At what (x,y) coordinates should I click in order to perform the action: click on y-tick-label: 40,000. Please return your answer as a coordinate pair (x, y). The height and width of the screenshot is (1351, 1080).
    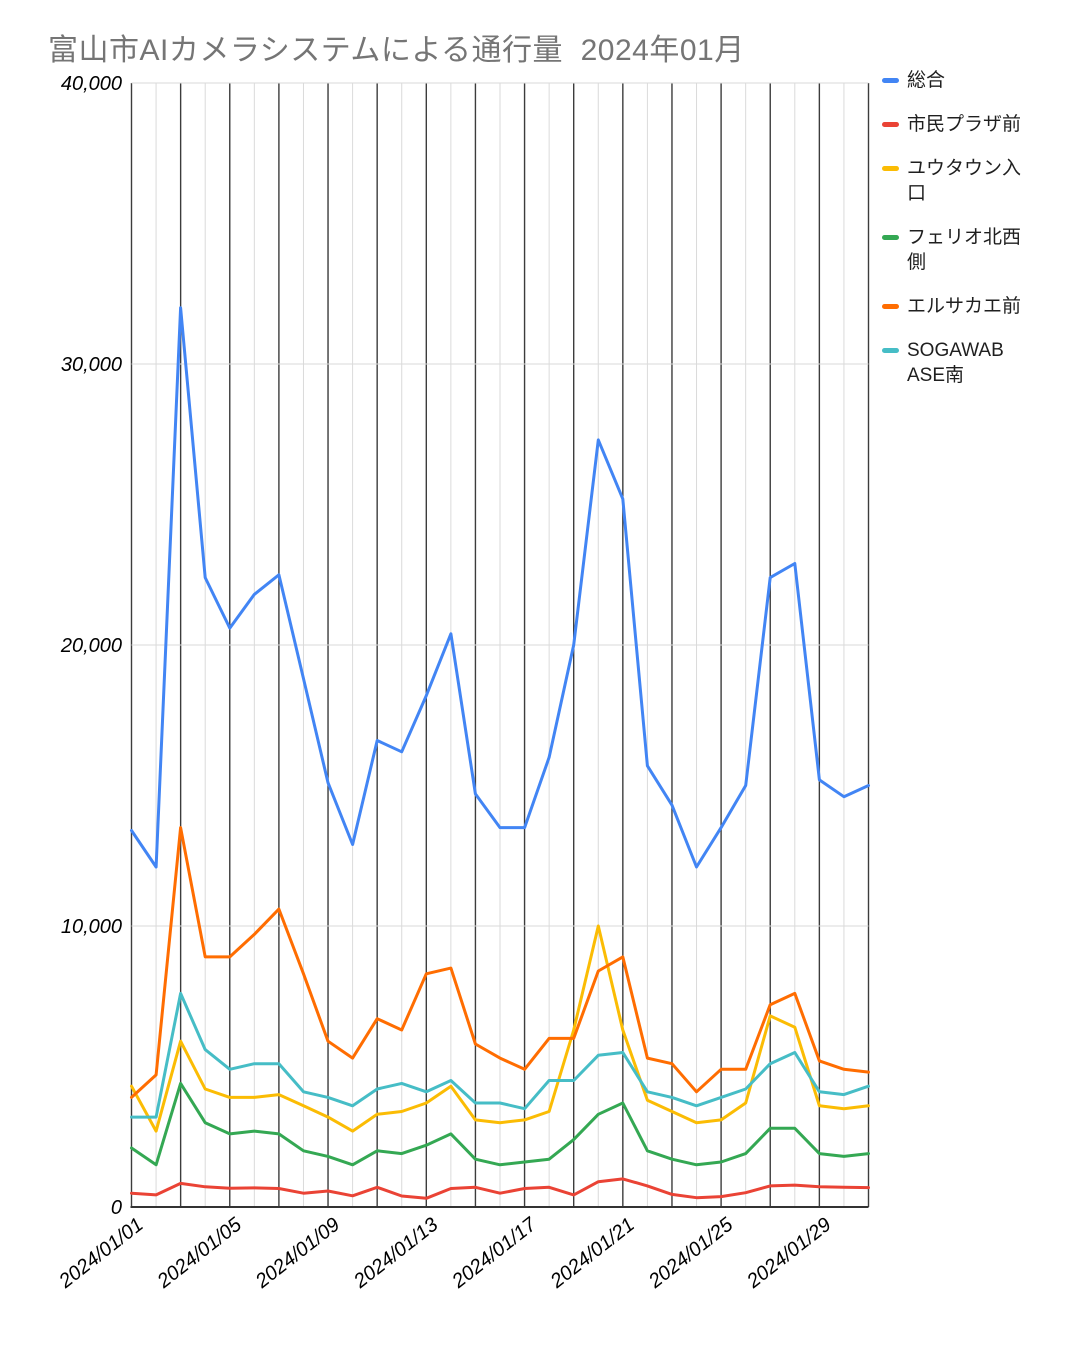
    Looking at the image, I should click on (91, 84).